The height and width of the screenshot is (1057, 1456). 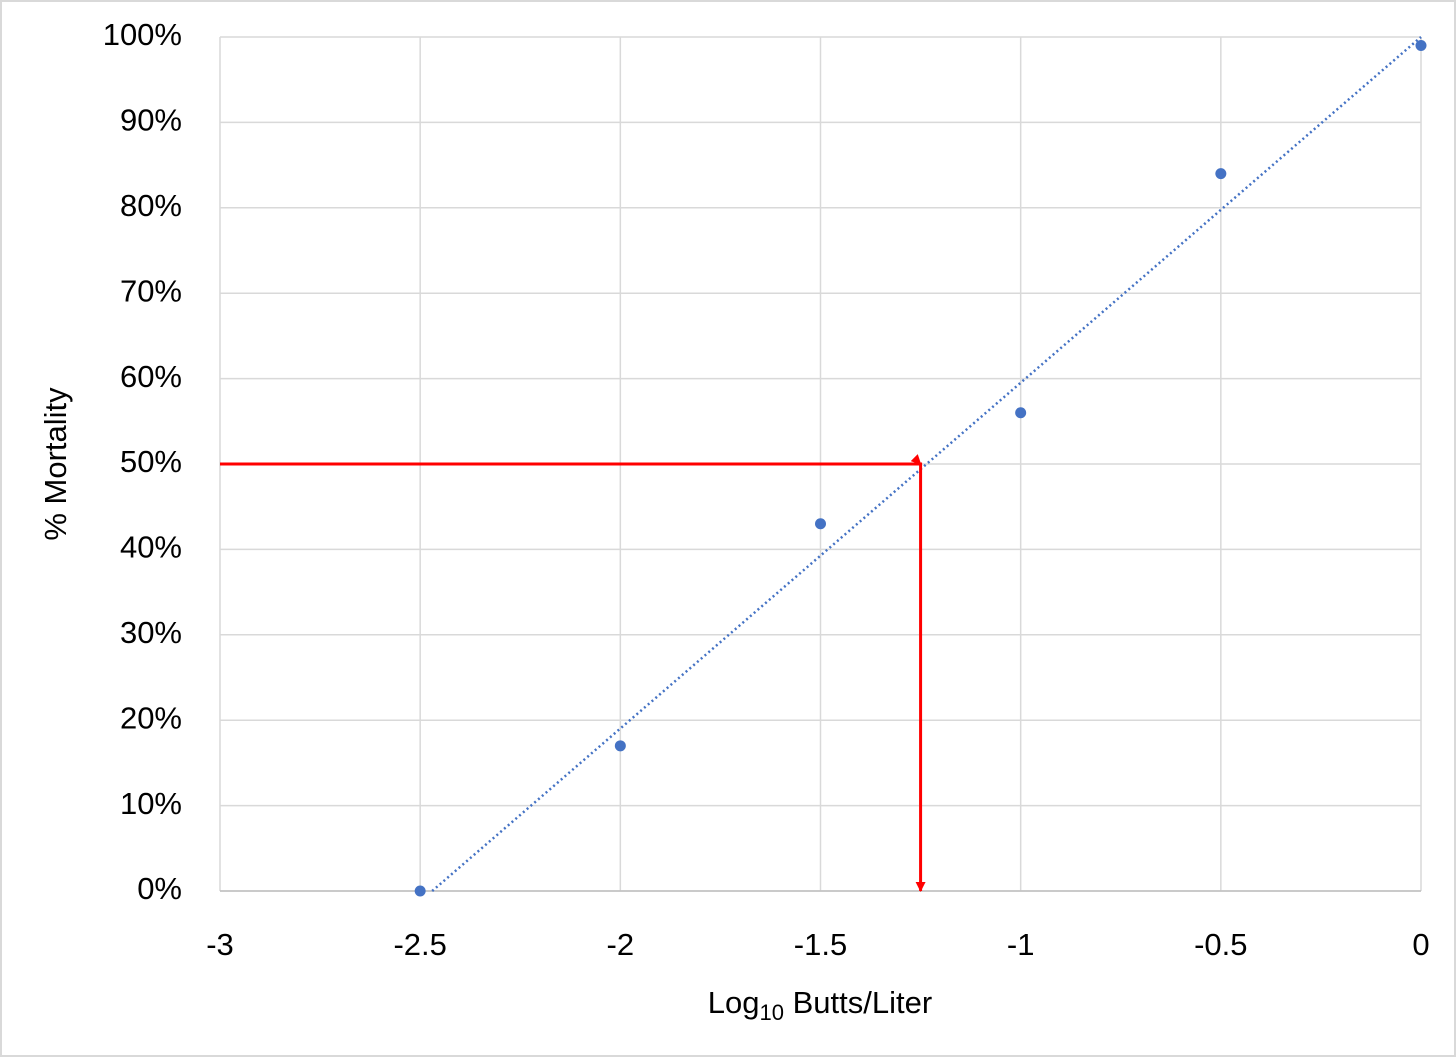 I want to click on x-axis-title-main: Log, so click(x=734, y=1002).